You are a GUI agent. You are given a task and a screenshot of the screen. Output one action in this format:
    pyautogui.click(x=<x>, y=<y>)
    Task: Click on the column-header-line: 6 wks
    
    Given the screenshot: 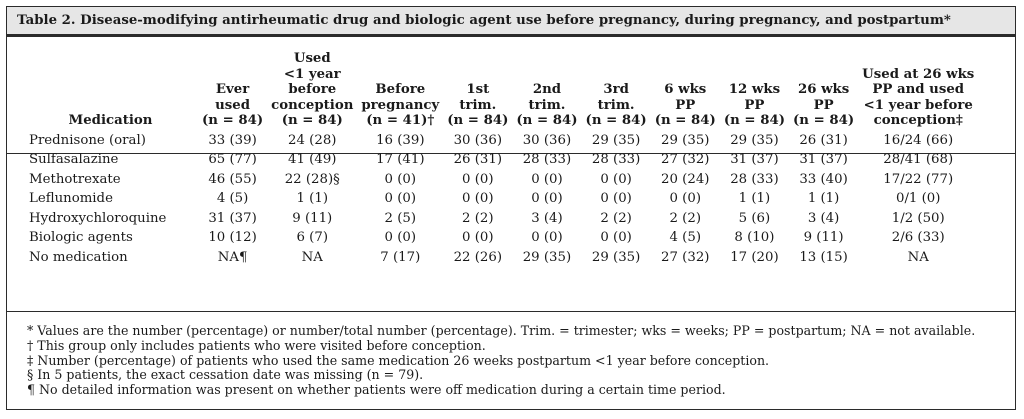 What is the action you would take?
    pyautogui.click(x=685, y=89)
    